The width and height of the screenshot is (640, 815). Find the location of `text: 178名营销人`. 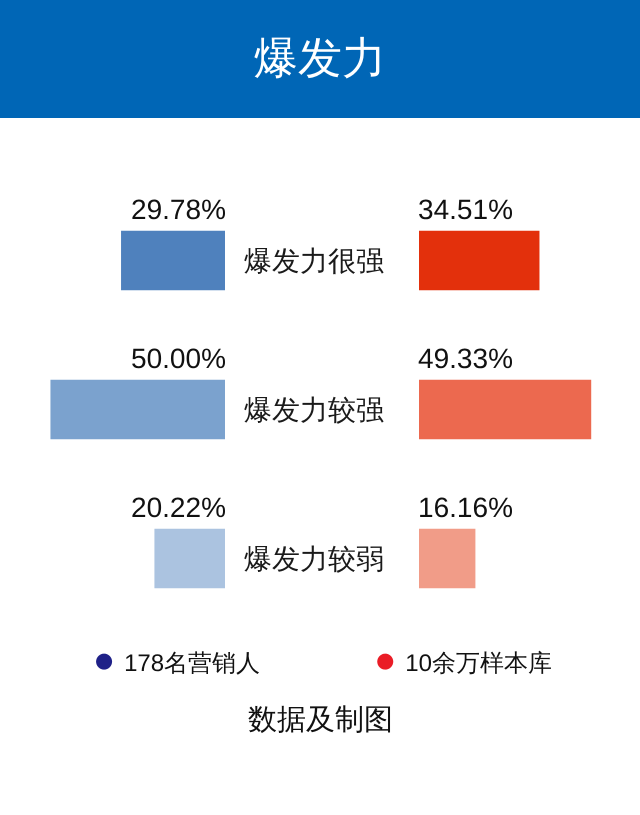

text: 178名营销人 is located at coordinates (192, 664).